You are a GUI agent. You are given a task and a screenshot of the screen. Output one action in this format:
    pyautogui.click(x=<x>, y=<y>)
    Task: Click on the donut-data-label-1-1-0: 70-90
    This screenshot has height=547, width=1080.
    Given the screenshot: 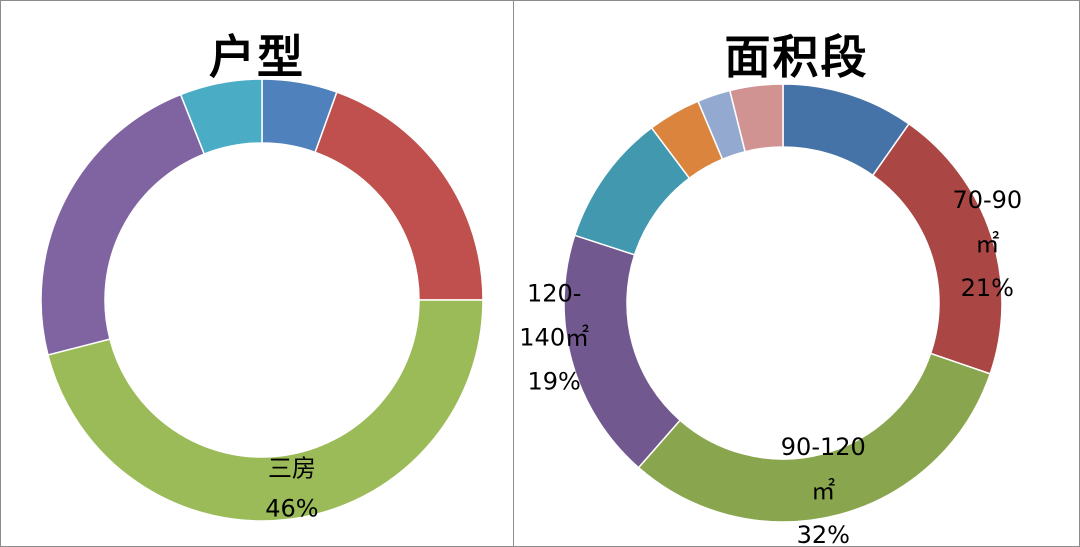 What is the action you would take?
    pyautogui.click(x=987, y=200)
    